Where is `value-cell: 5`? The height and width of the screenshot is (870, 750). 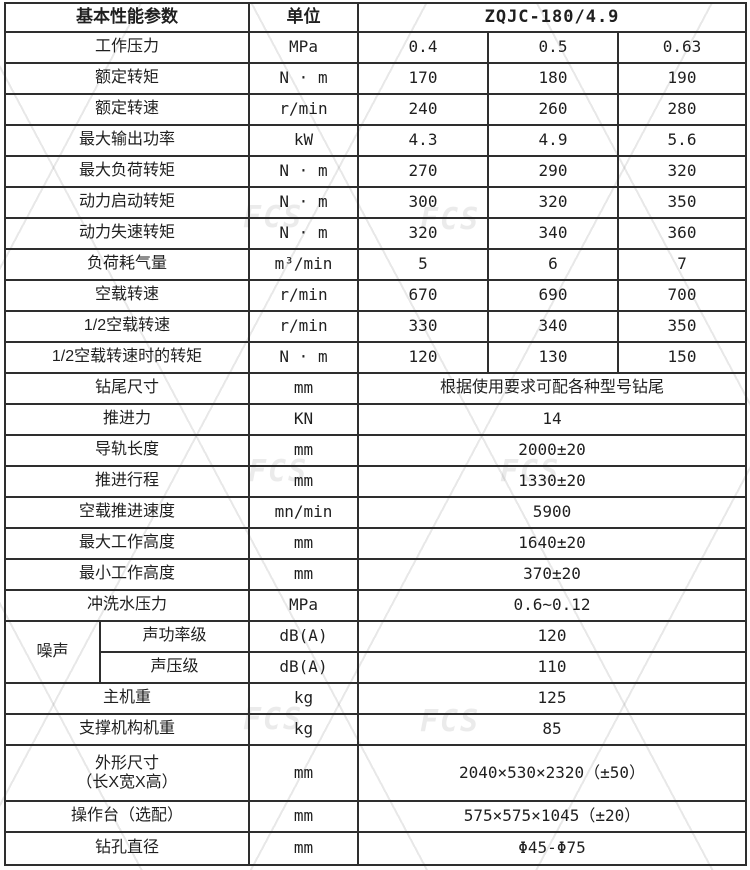
value-cell: 5 is located at coordinates (423, 264).